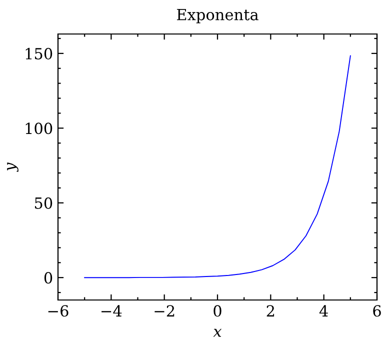 The width and height of the screenshot is (387, 344). I want to click on x-tick-label: 0, so click(218, 311).